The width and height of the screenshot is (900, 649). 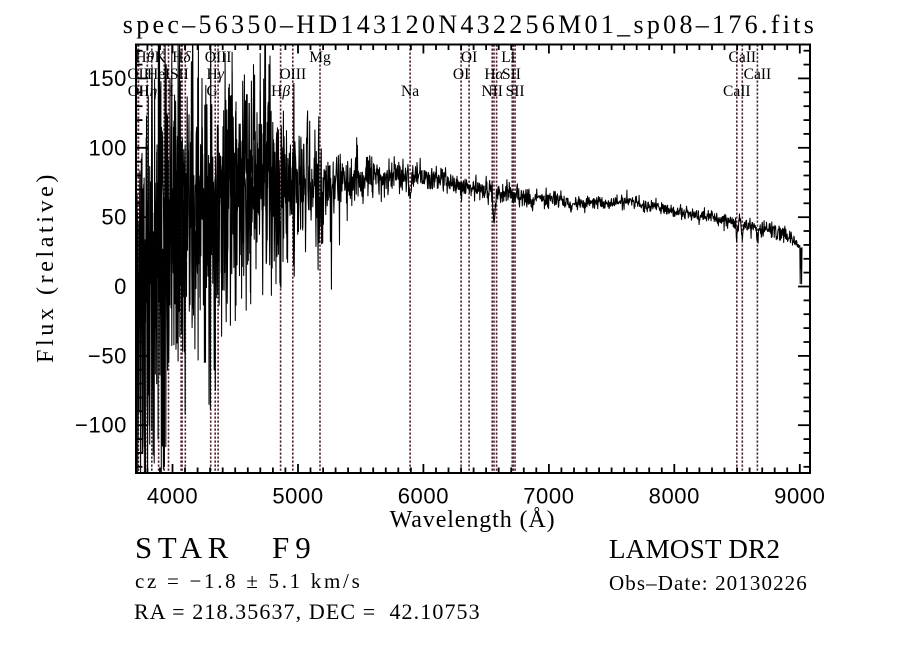 I want to click on svg-text: 7000, so click(x=548, y=496).